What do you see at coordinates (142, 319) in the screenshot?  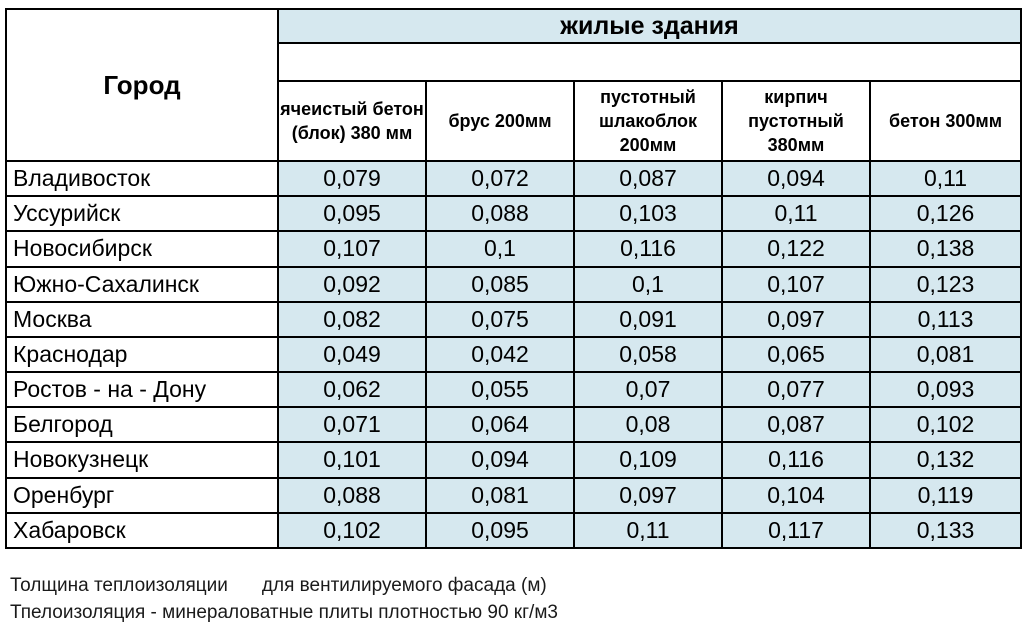 I see `city-name-cell: Москва` at bounding box center [142, 319].